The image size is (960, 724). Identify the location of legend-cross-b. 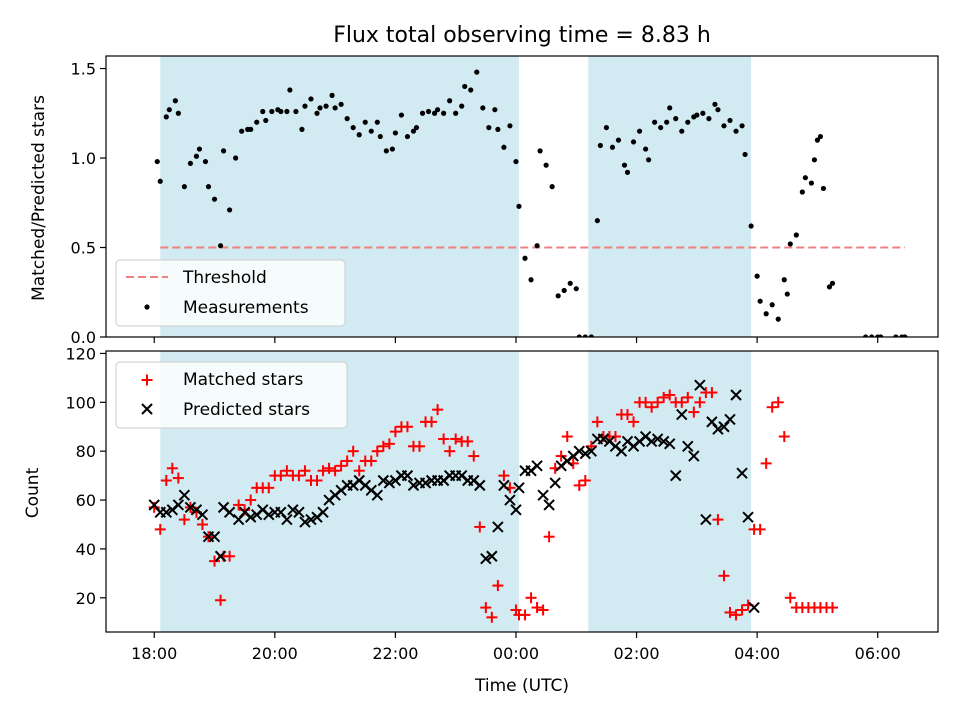
(147, 409).